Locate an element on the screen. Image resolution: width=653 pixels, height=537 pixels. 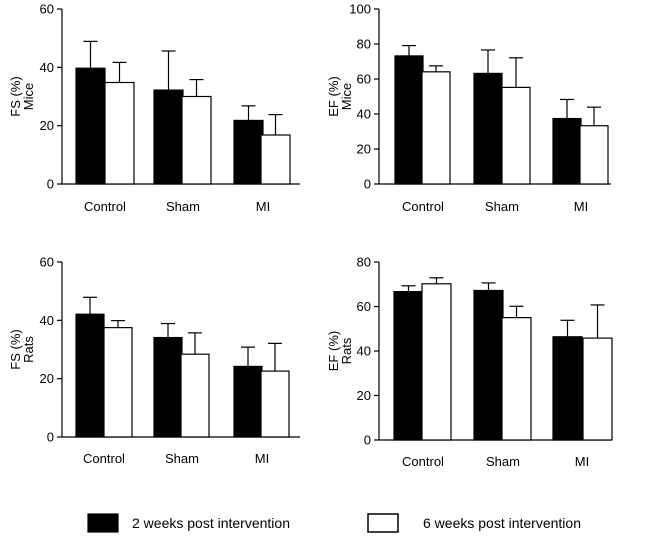
y-tick-label: 100 is located at coordinates (360, 9).